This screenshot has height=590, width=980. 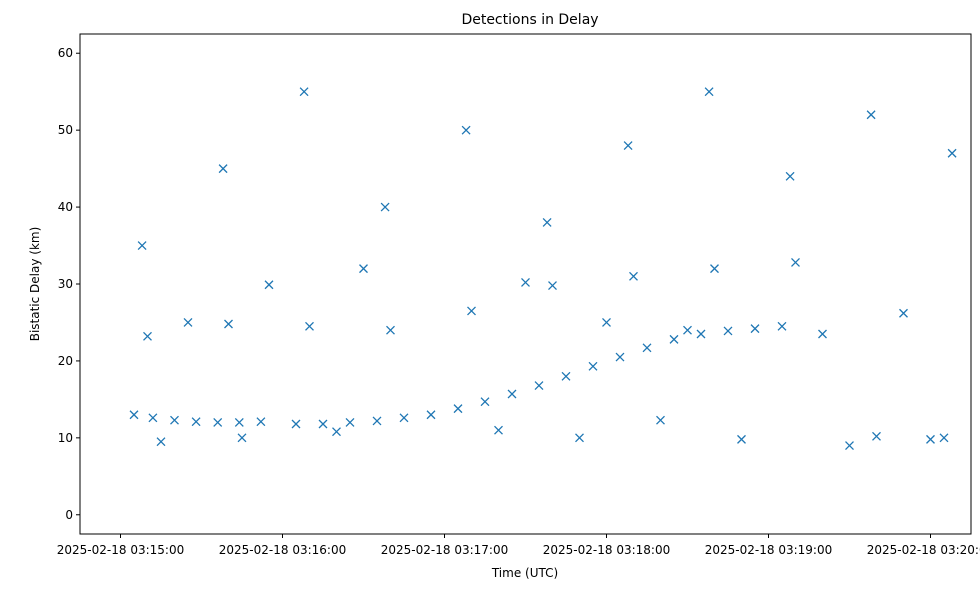 I want to click on x-tick-label: 2025-02-18 03:20:00, so click(x=923, y=550).